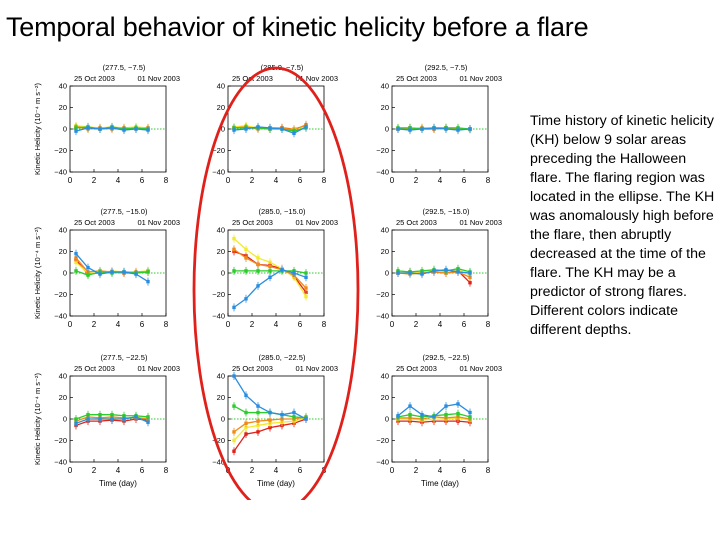 The width and height of the screenshot is (720, 540). Describe the element at coordinates (124, 211) in the screenshot. I see `panel-title: (277.5, −15.0)` at that location.